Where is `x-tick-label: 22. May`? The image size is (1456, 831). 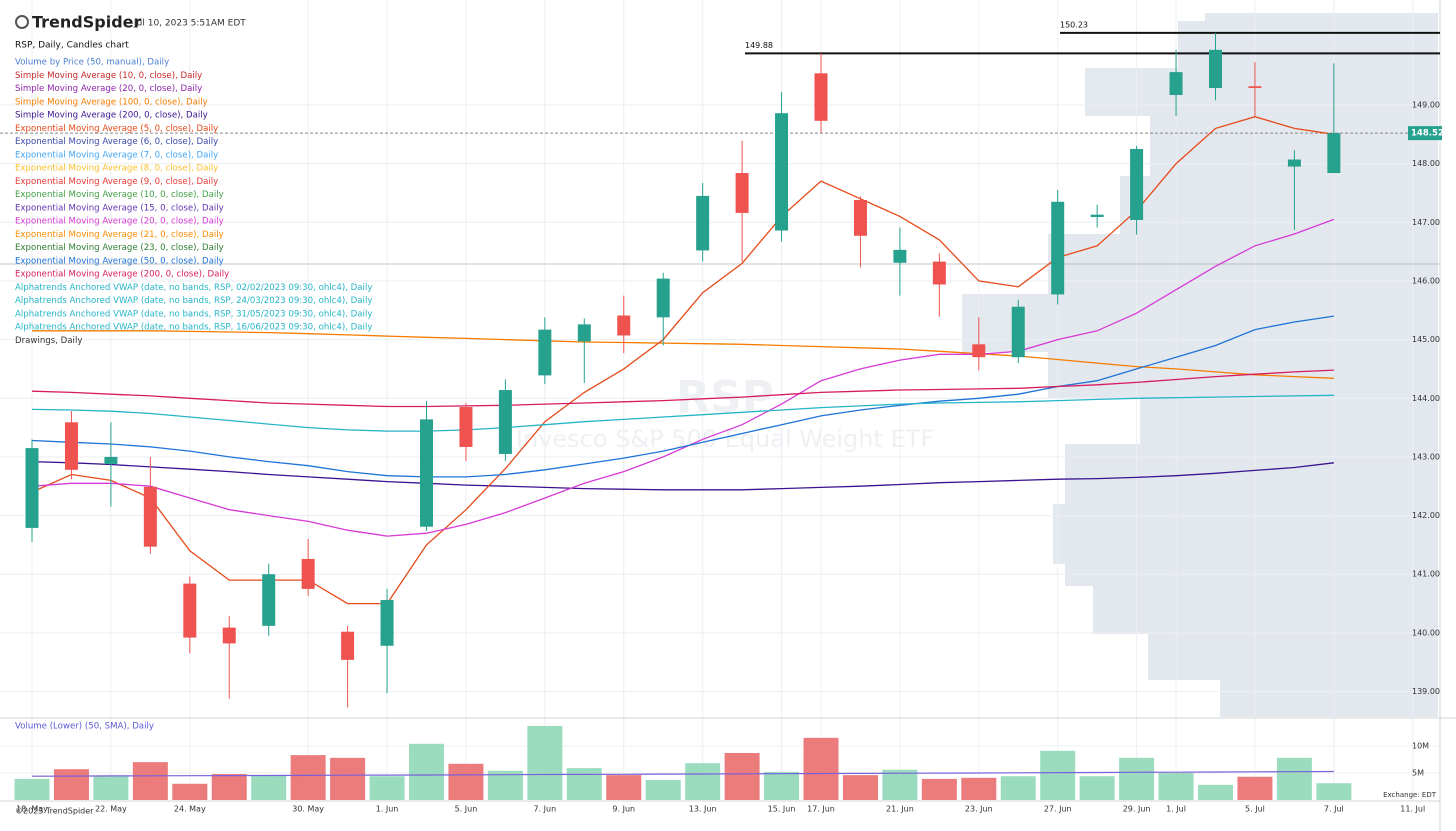 x-tick-label: 22. May is located at coordinates (111, 809).